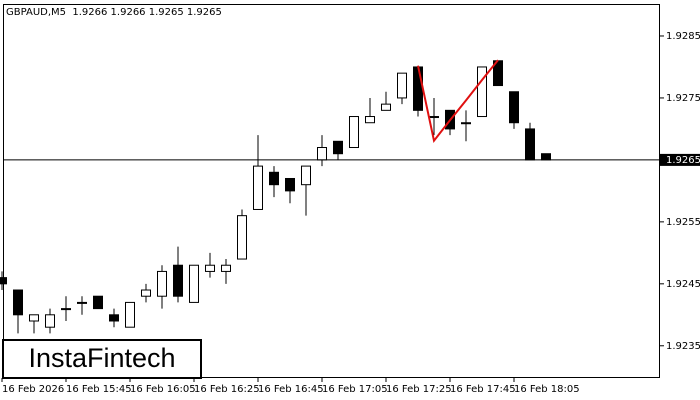  I want to click on chart-title: GBPAUD,M5 1.9266 1.9266 1.9265 1.9265, so click(114, 12).